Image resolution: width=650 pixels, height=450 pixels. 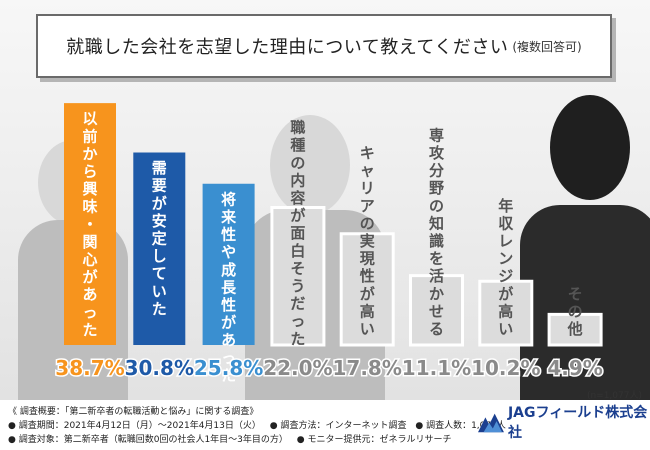 I want to click on value-label-3: 25.8%, so click(x=228, y=368).